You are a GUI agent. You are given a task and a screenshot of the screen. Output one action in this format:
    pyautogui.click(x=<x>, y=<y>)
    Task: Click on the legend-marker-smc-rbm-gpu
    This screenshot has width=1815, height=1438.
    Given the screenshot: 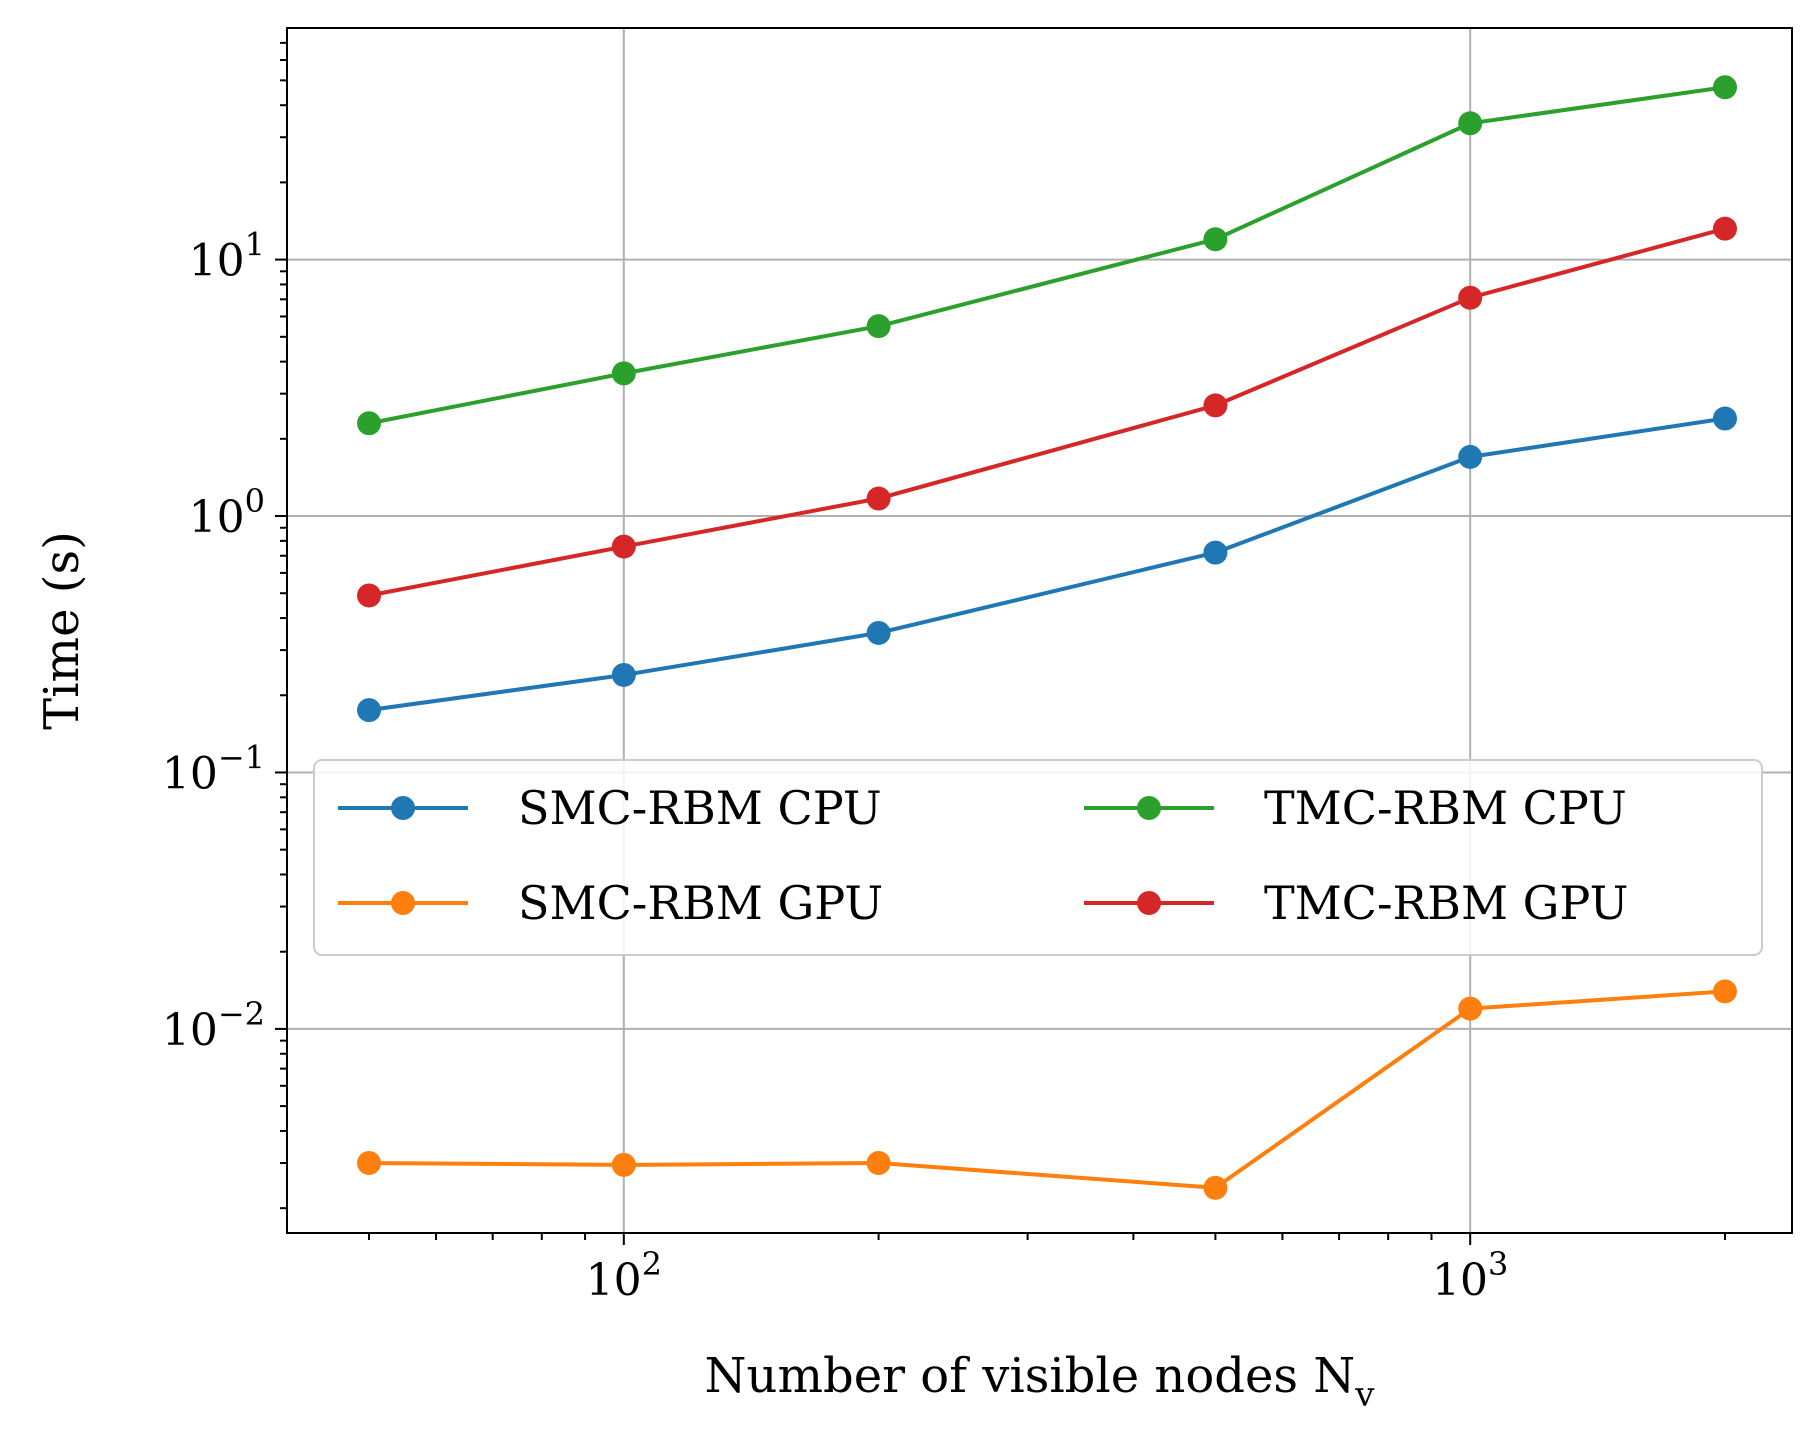 What is the action you would take?
    pyautogui.click(x=403, y=903)
    